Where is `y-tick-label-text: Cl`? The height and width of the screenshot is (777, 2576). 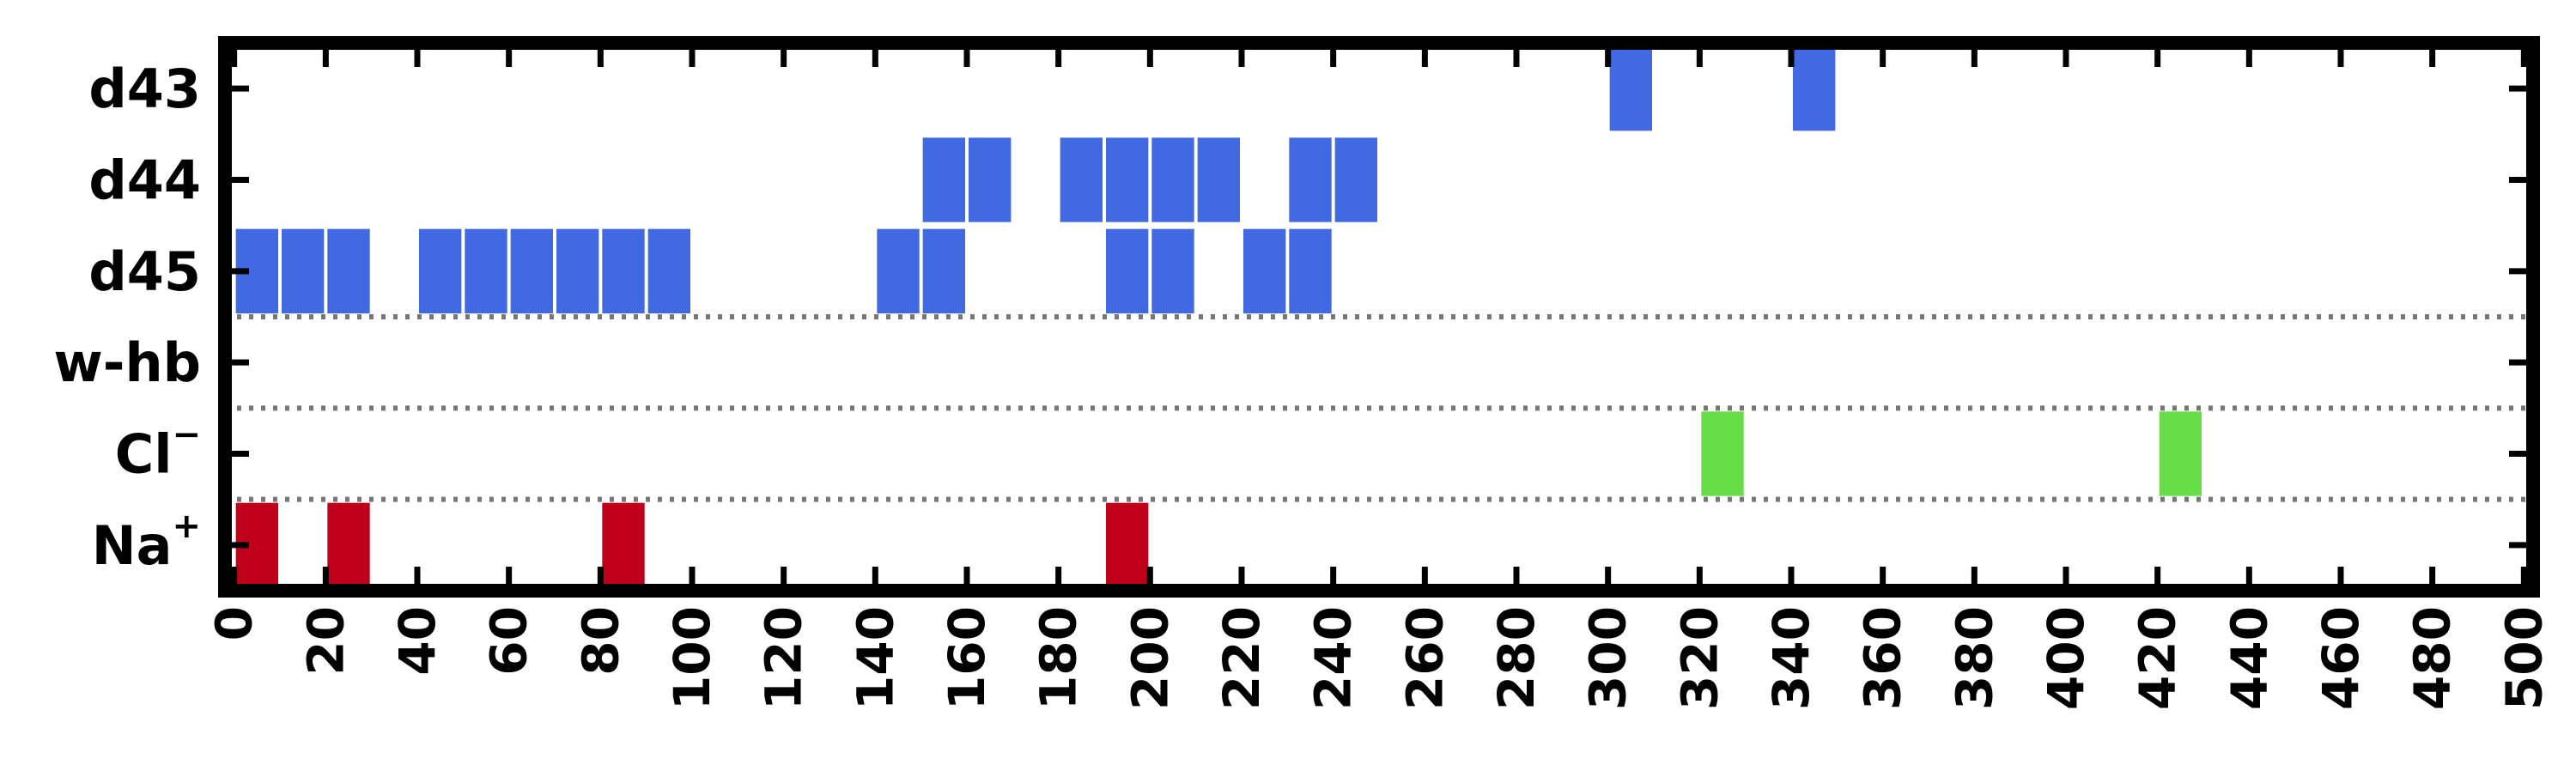
y-tick-label-text: Cl is located at coordinates (144, 453).